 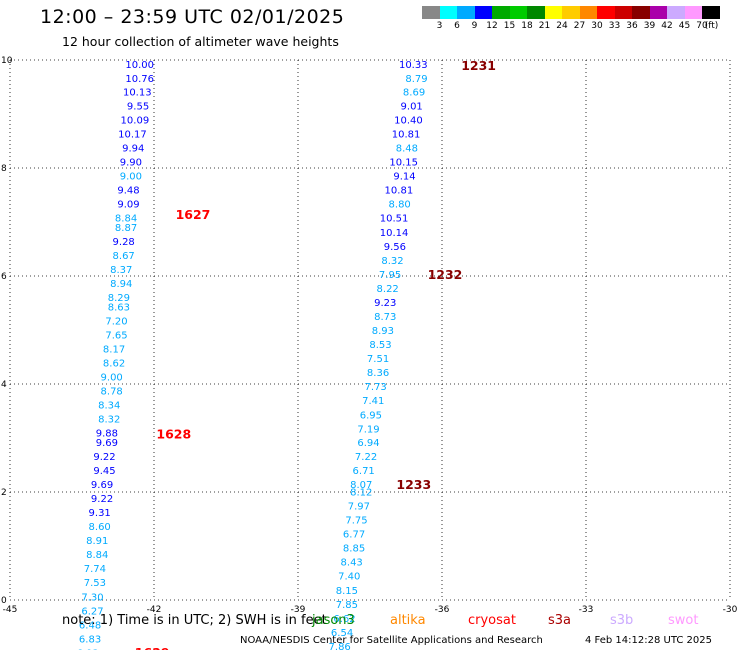 What do you see at coordinates (509, 26) in the screenshot?
I see `legend-label: 15` at bounding box center [509, 26].